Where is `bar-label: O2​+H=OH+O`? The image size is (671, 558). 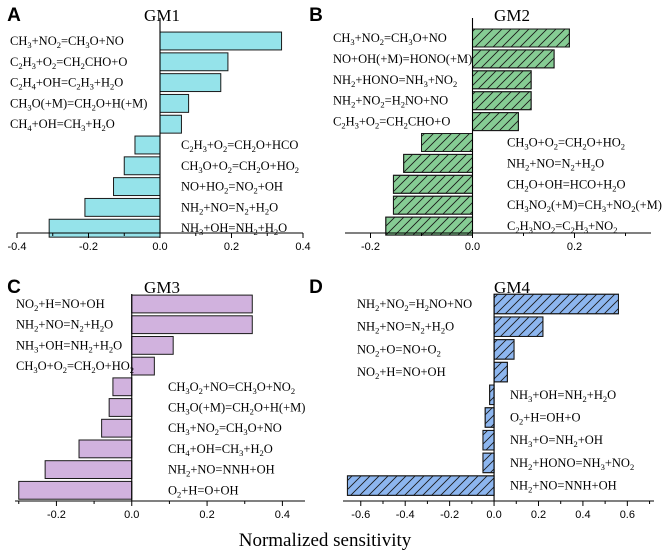 bar-label: O2​+H=OH+O is located at coordinates (545, 419).